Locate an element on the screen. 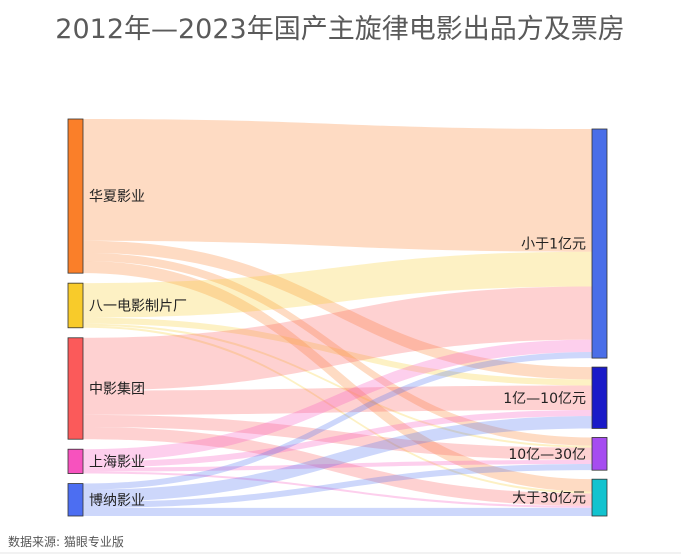  target-label-3: 10亿—30亿 is located at coordinates (547, 455).